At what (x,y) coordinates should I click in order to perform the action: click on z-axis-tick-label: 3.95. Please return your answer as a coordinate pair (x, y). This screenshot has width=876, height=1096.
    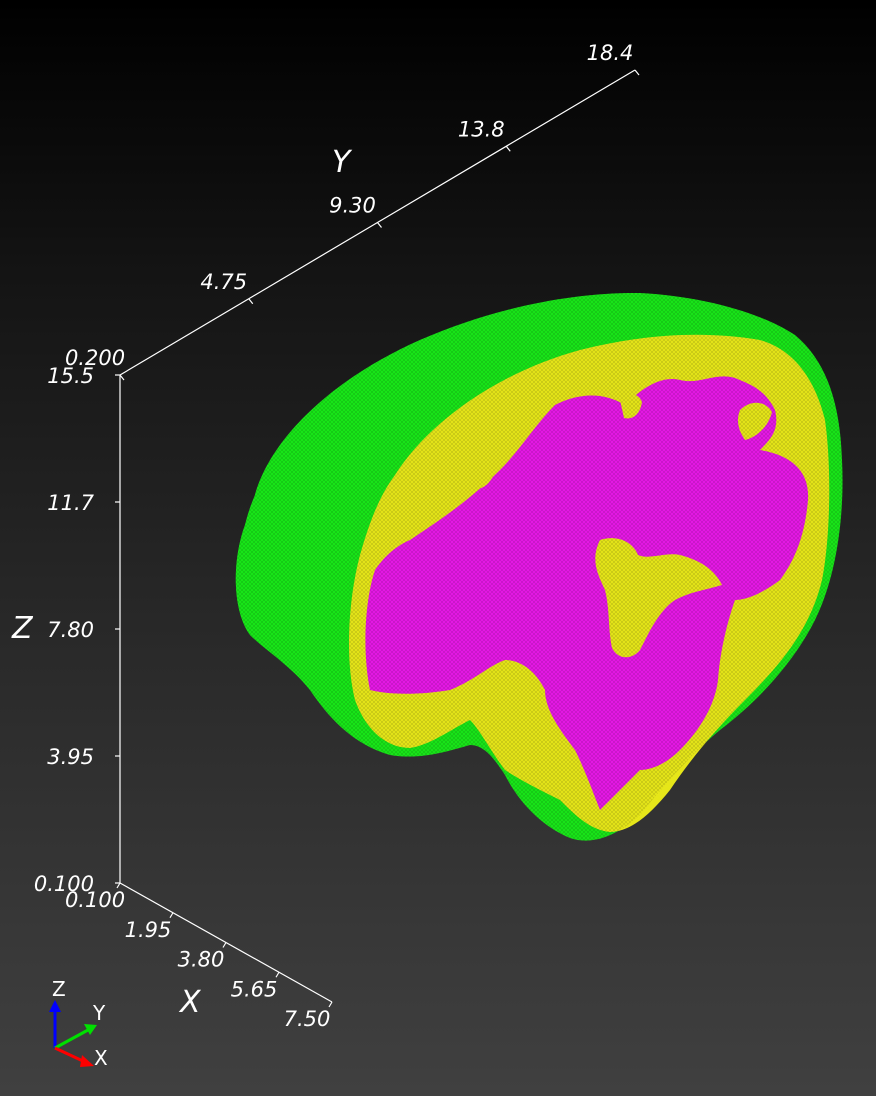
    Looking at the image, I should click on (70, 757).